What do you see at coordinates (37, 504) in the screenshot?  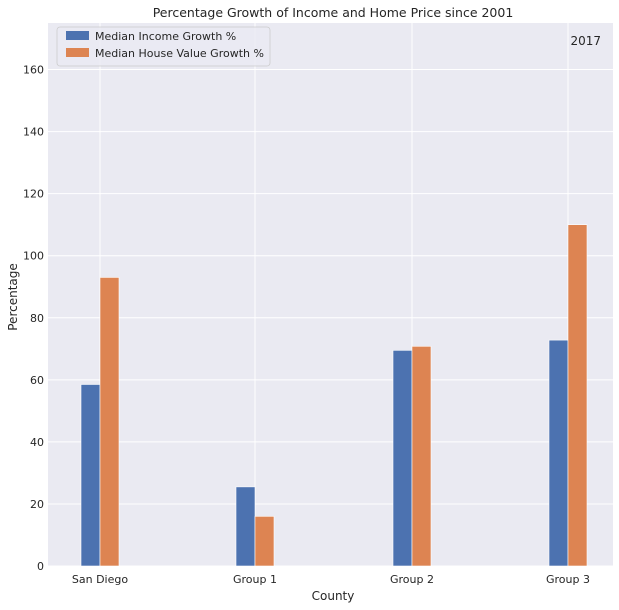 I see `y-tick-label: 20` at bounding box center [37, 504].